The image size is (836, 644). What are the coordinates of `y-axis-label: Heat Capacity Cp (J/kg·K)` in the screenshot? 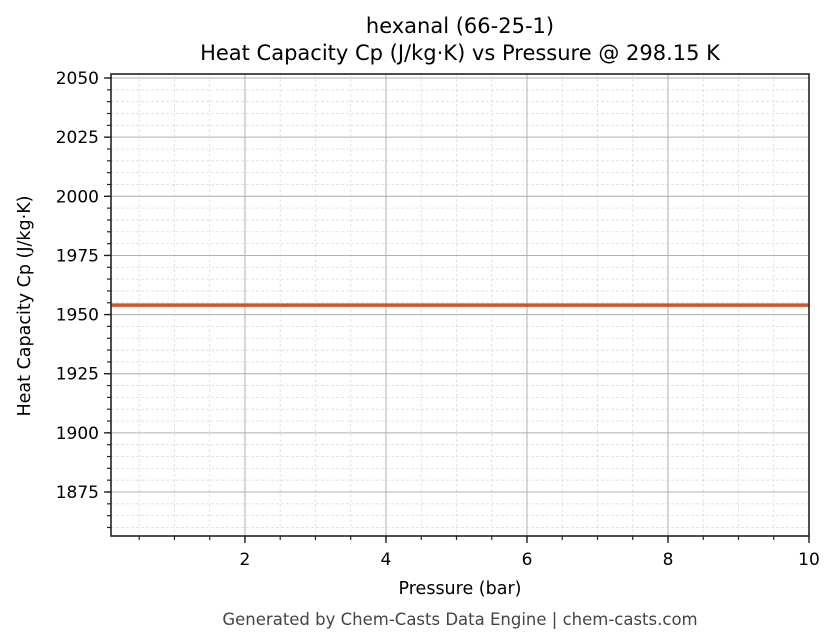 It's located at (25, 306).